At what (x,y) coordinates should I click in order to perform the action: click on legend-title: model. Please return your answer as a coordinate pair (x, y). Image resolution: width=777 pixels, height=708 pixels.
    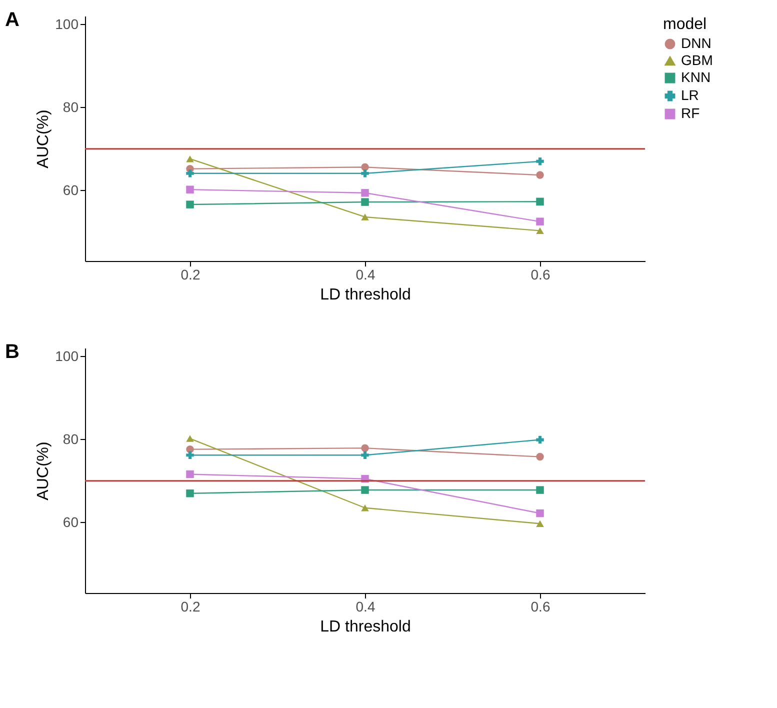
    Looking at the image, I should click on (685, 24).